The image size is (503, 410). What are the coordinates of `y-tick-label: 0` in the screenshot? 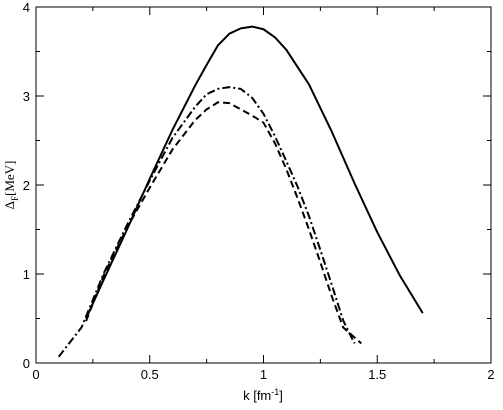 It's located at (26, 363).